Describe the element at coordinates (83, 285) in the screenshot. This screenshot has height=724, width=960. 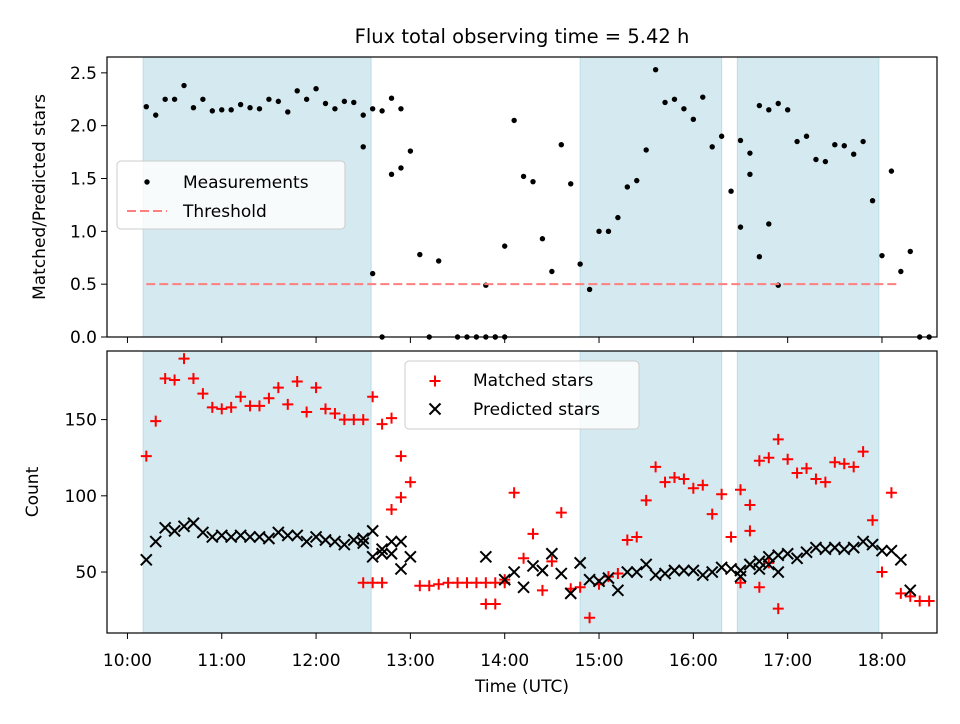
I see `top-y-tick-label: 0.5` at that location.